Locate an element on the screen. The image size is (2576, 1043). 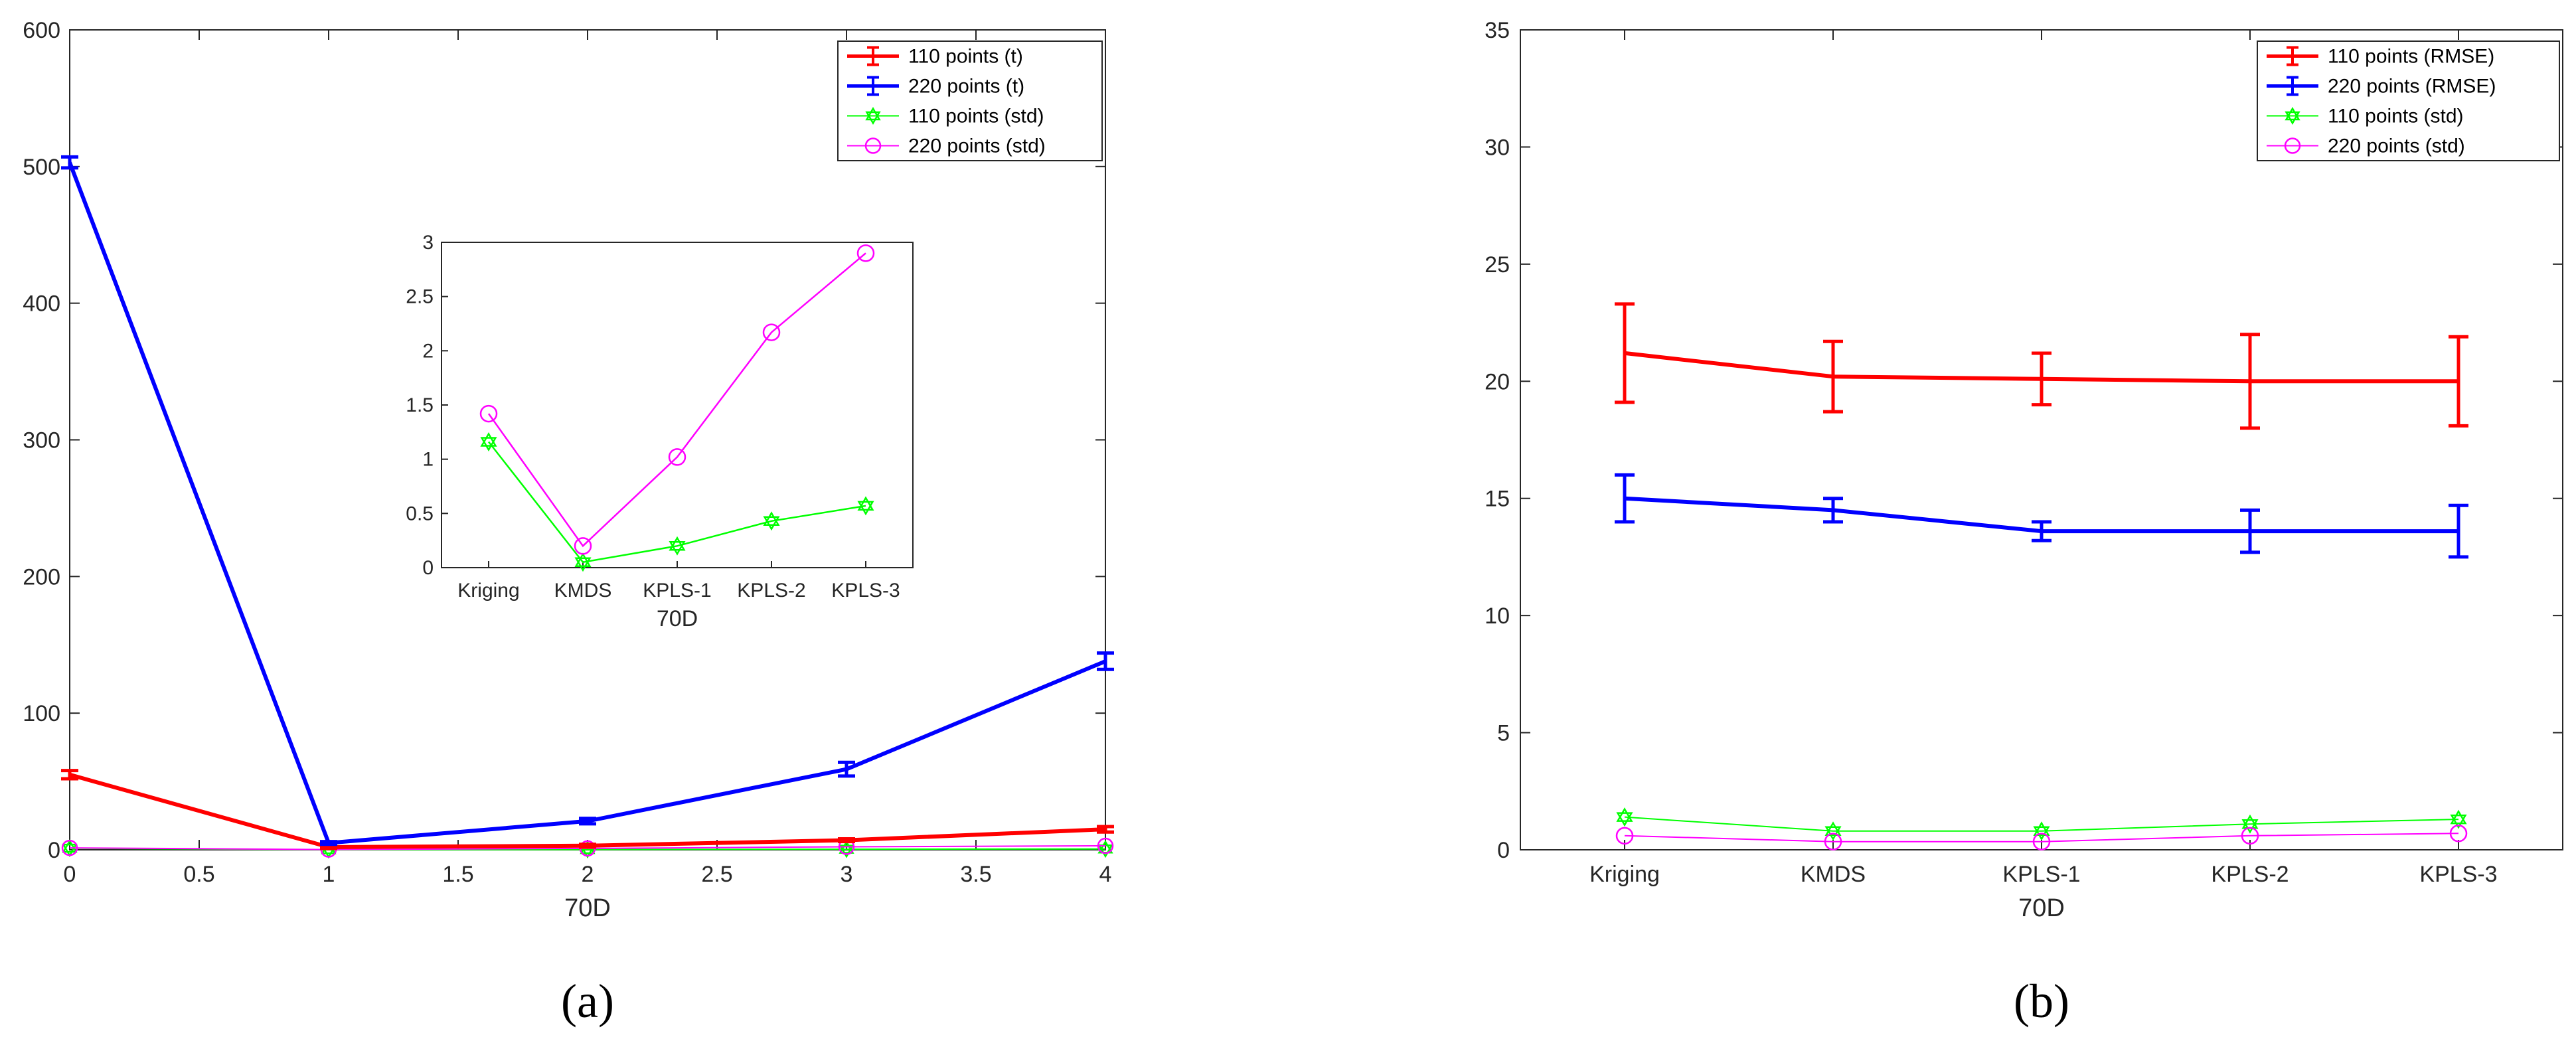
b-x-axis-label: 70D is located at coordinates (2041, 908).